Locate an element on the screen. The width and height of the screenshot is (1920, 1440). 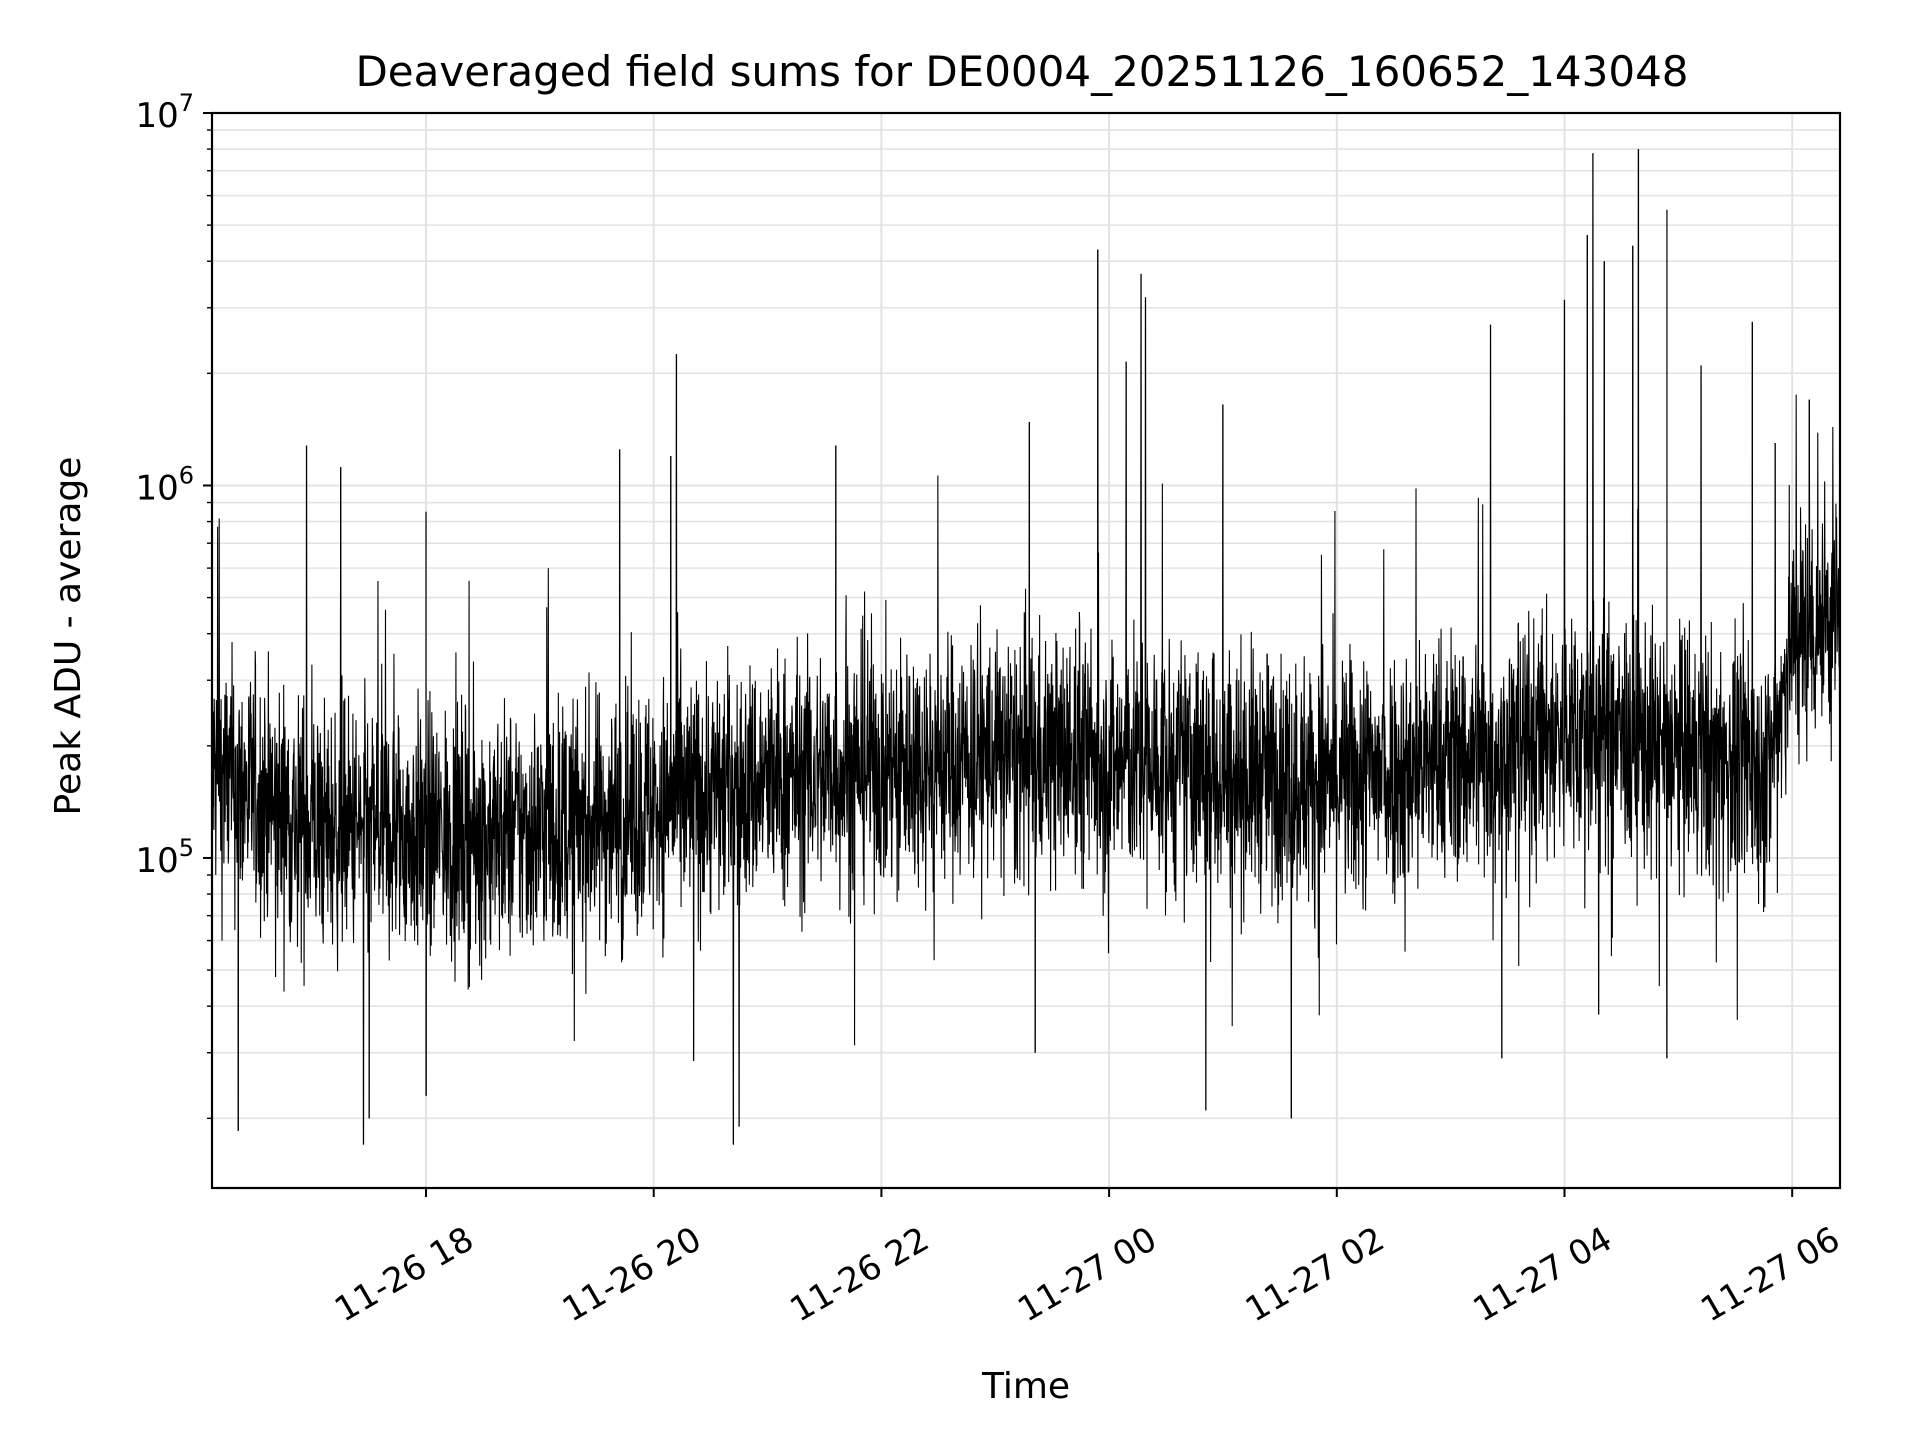
y-tick-label-exponent: 5 is located at coordinates (186, 848).